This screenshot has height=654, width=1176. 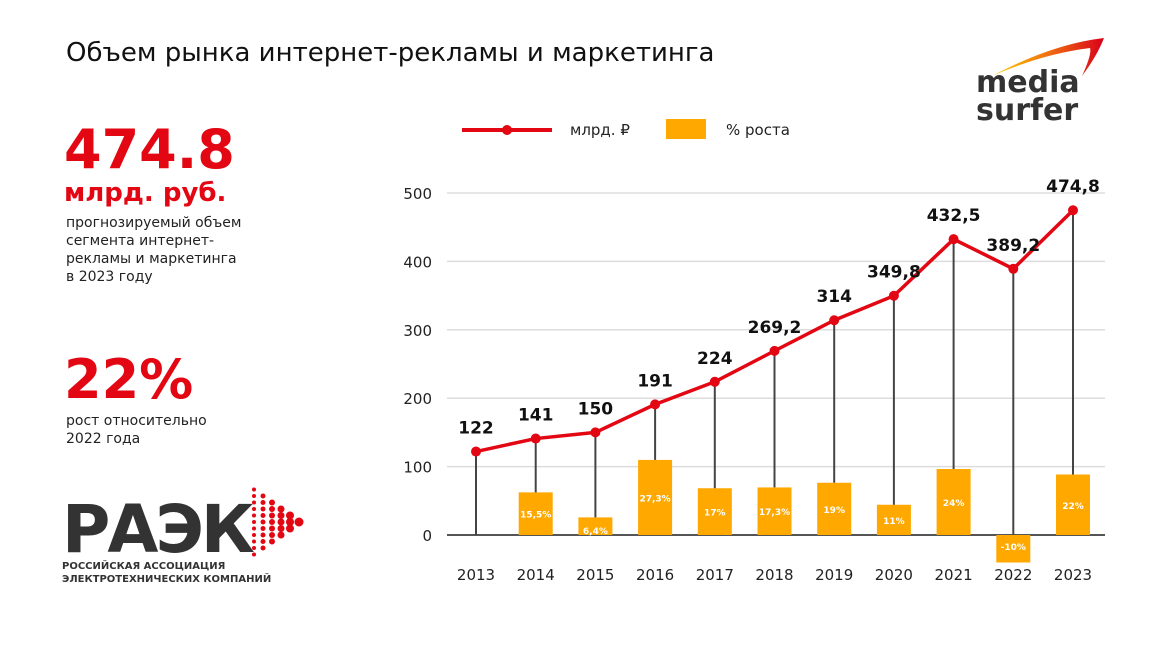 What do you see at coordinates (834, 297) in the screenshot?
I see `line-label: 314` at bounding box center [834, 297].